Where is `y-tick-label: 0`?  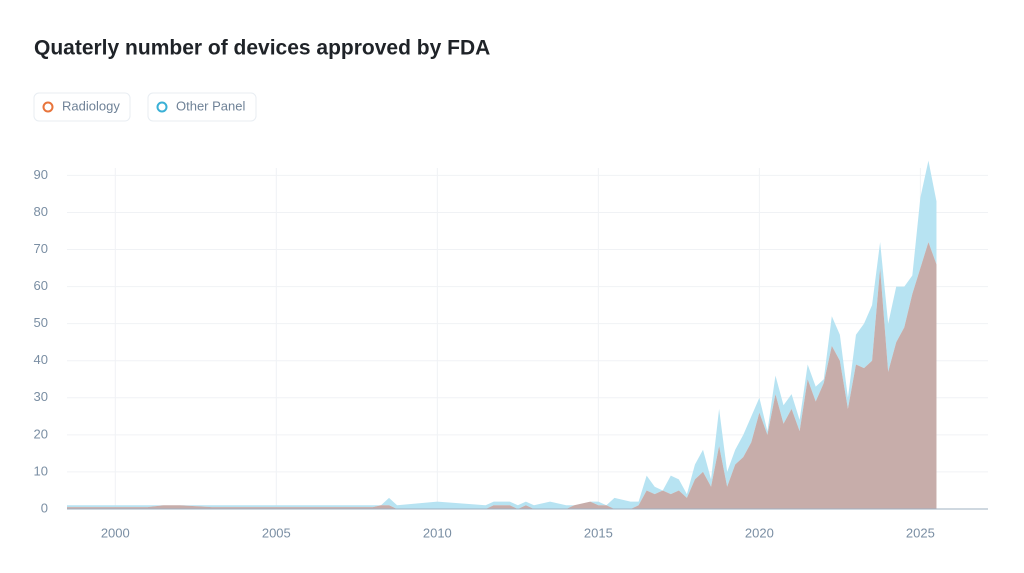
y-tick-label: 0 is located at coordinates (44, 507).